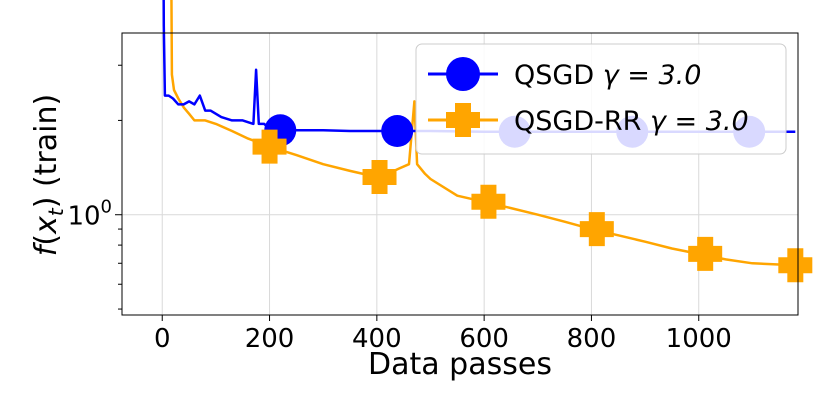 This screenshot has height=415, width=831. What do you see at coordinates (270, 339) in the screenshot?
I see `x-tick-label: 200` at bounding box center [270, 339].